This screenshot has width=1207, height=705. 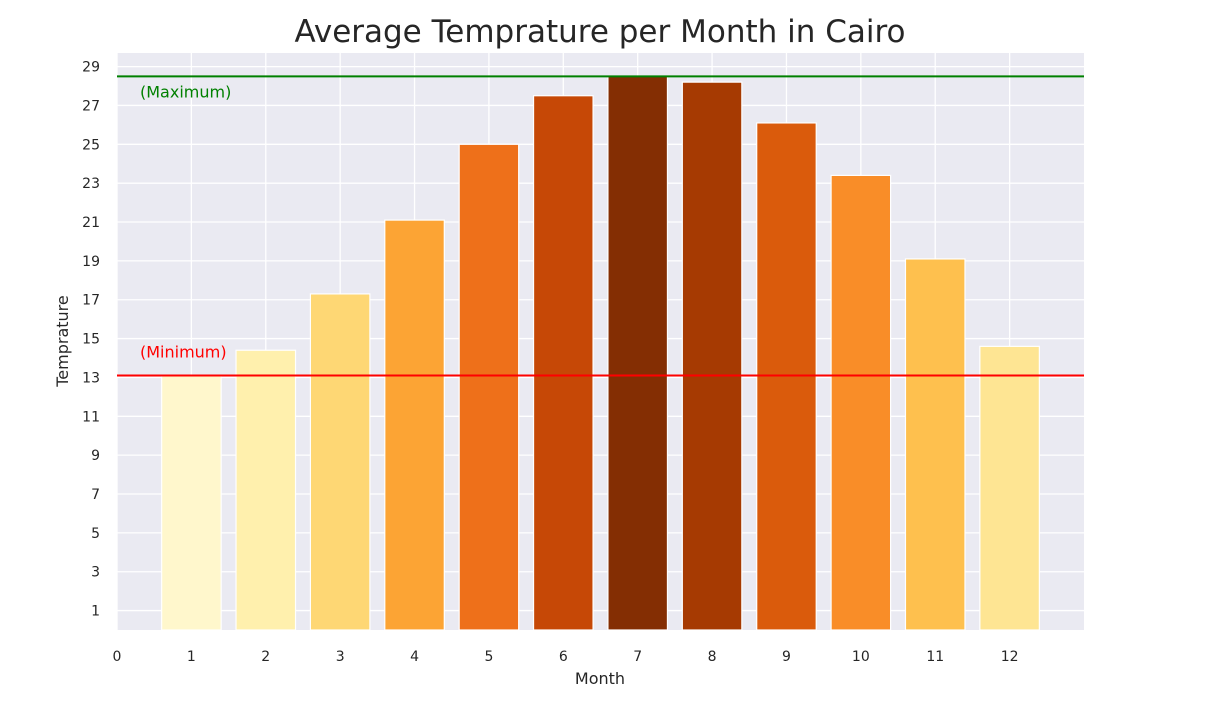 I want to click on y-tick-label: 11, so click(x=91, y=417).